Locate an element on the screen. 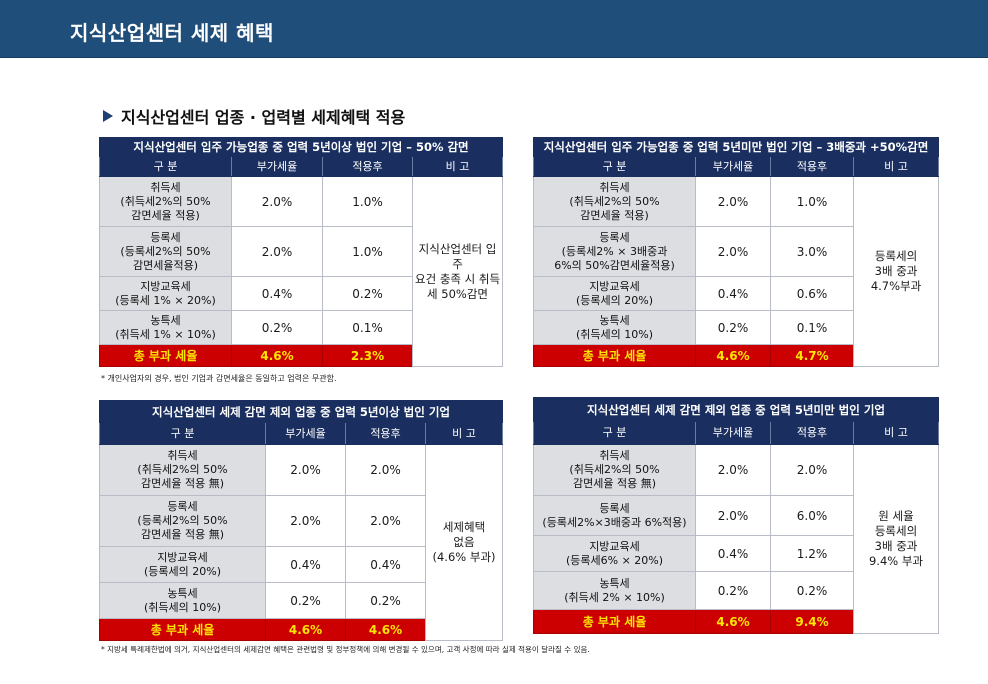 The height and width of the screenshot is (684, 988). note-cell: 지식산업센터 입주 요건 충족 시 취득 세 50%감면 is located at coordinates (457, 271).